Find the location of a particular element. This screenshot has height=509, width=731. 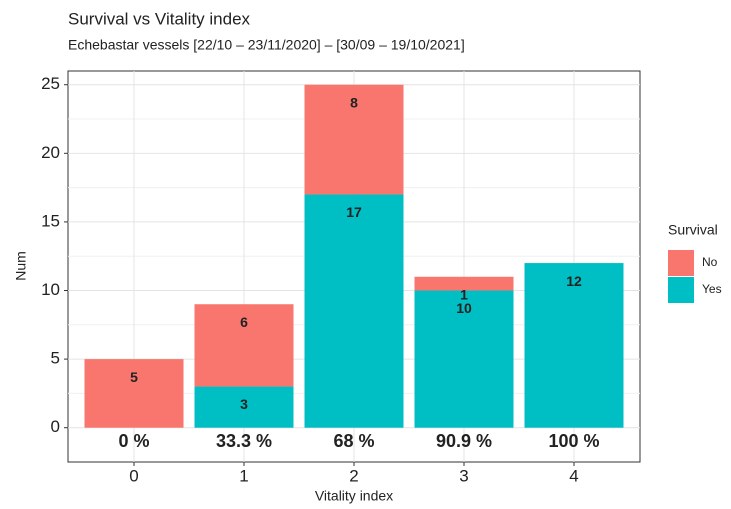

y-tick-label: 15 is located at coordinates (50, 220).